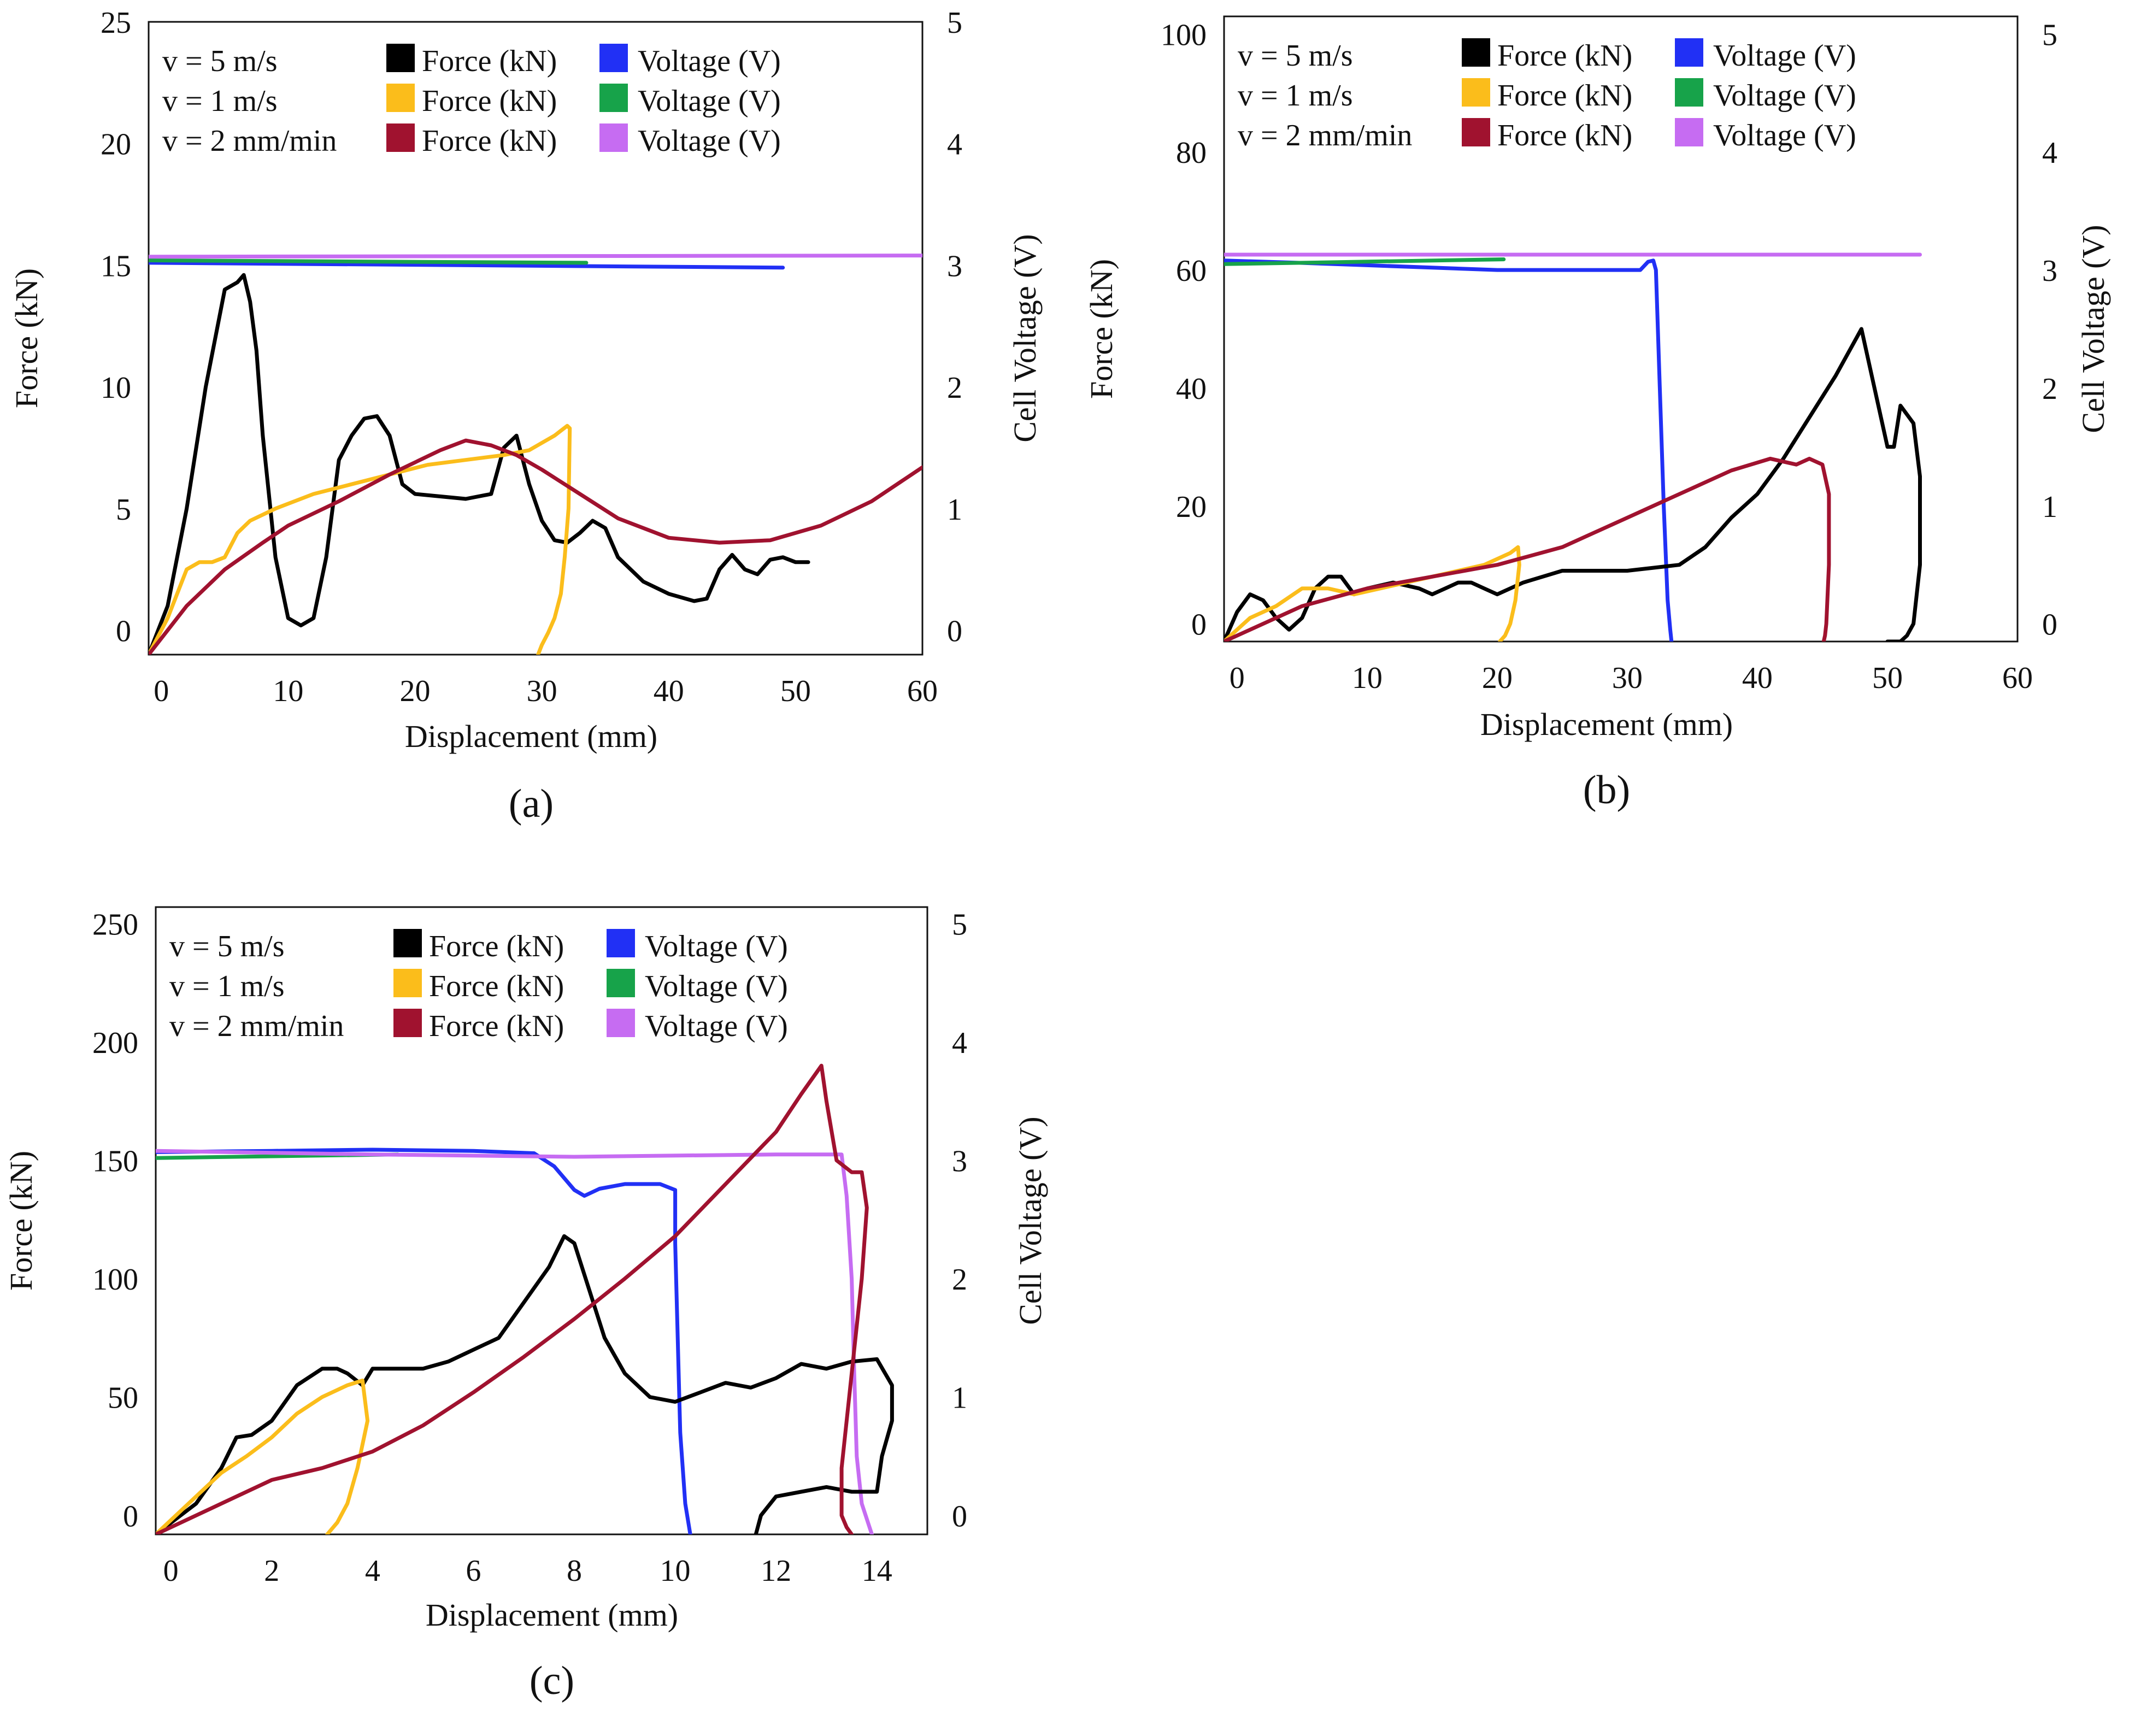 The height and width of the screenshot is (1736, 2135). I want to click on panel-label: (a), so click(531, 803).